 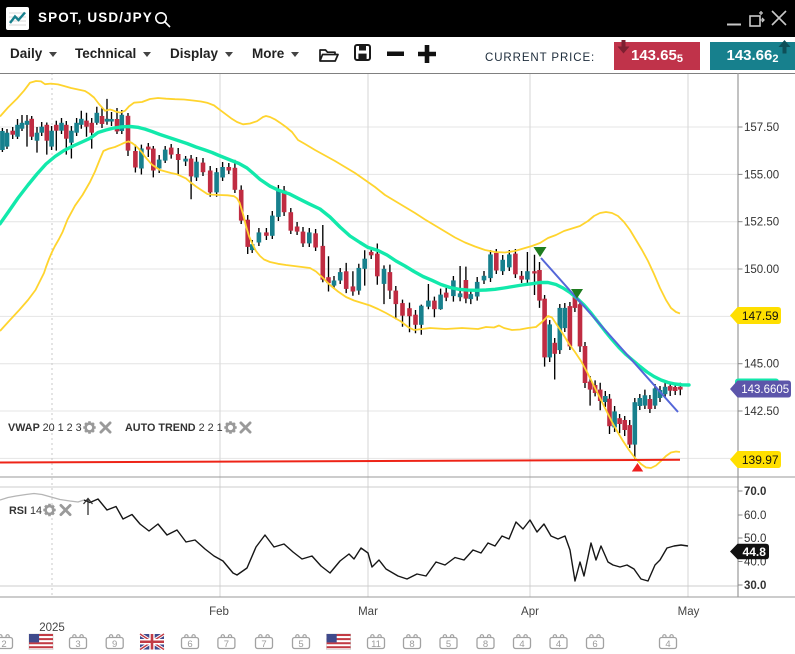 I want to click on svg-text: 11, so click(x=376, y=644).